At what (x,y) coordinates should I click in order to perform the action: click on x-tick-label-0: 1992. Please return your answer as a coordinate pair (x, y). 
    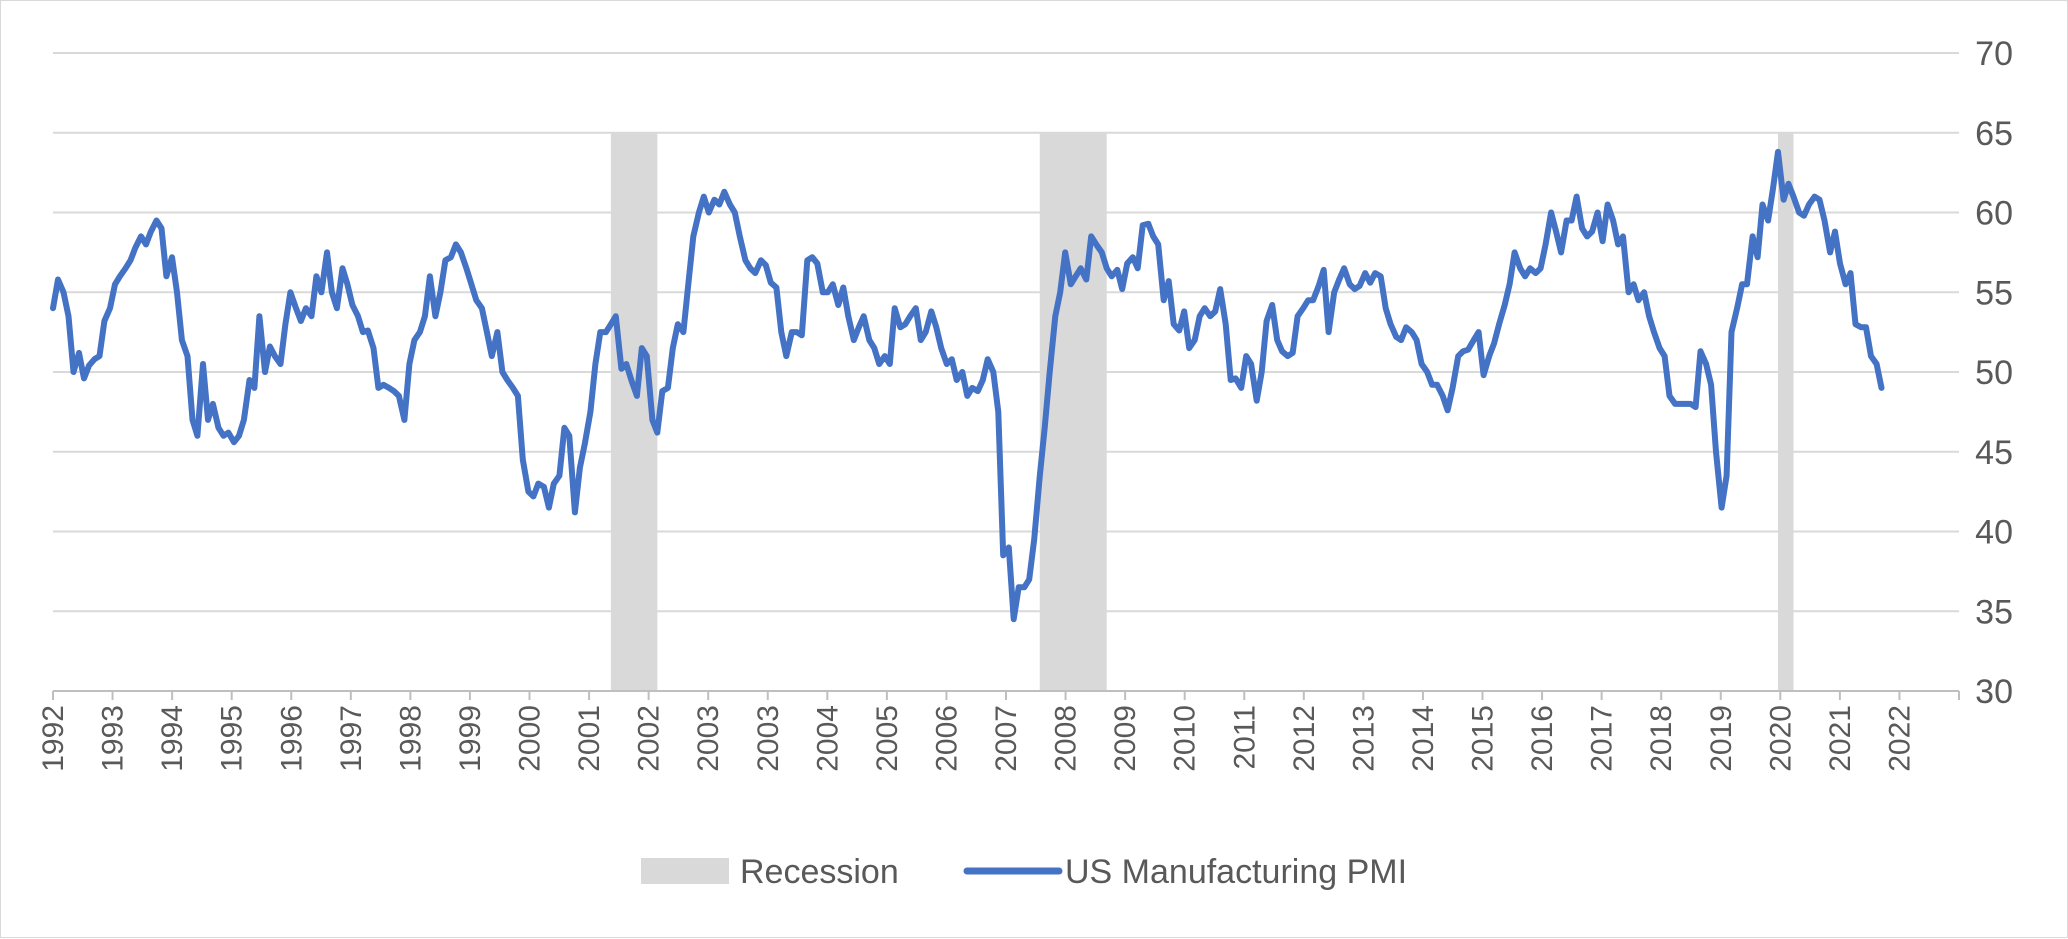
    Looking at the image, I should click on (53, 738).